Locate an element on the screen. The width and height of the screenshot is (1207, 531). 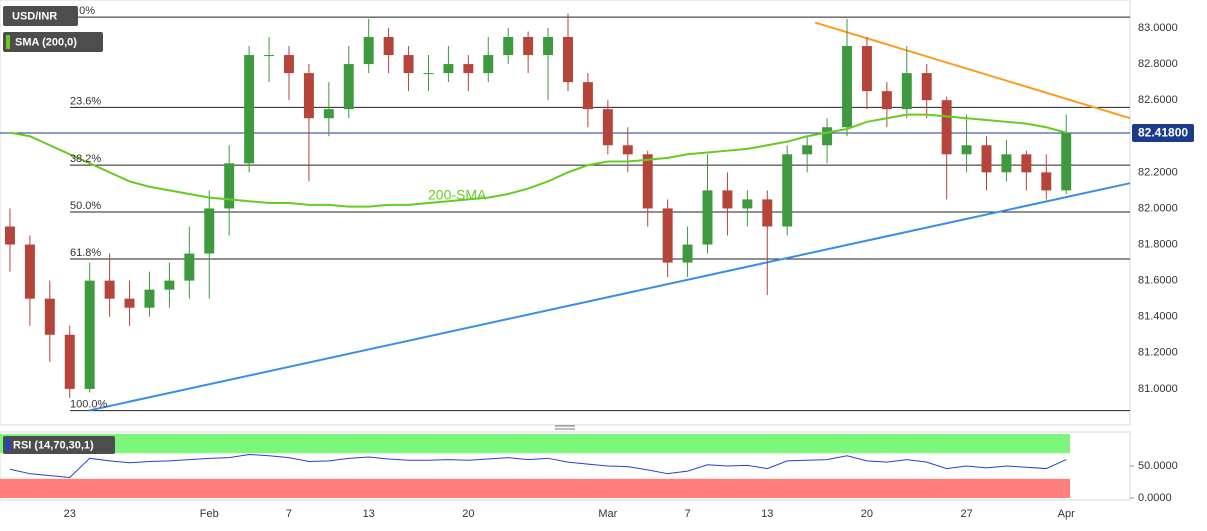
symbol: USD/INR is located at coordinates (34, 16).